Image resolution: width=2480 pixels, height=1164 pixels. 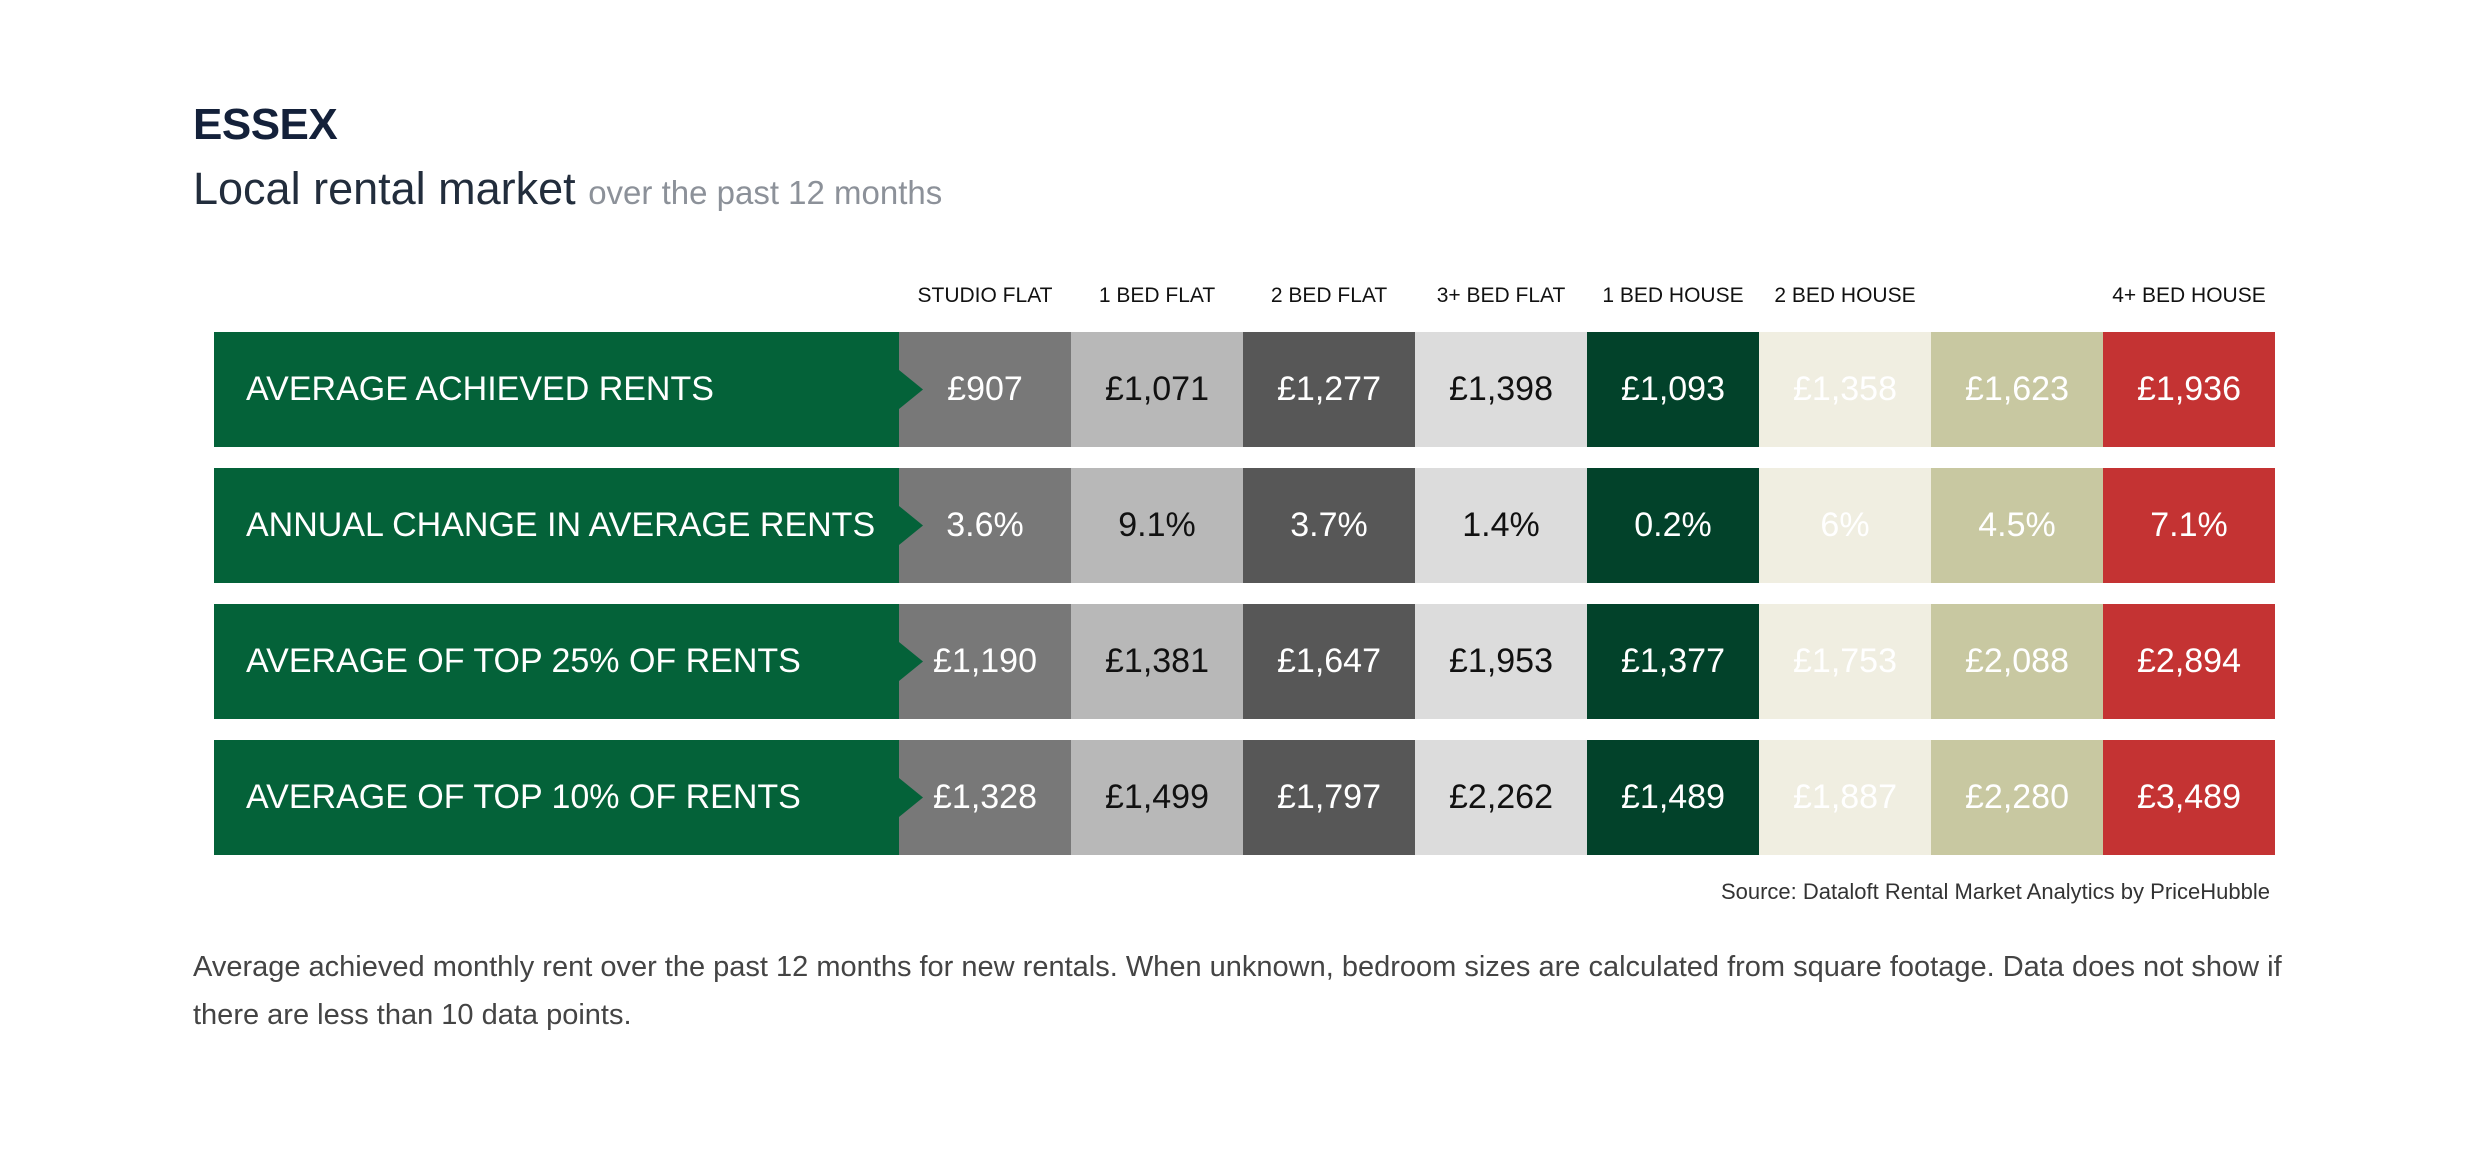 I want to click on region-heading: ESSEX, so click(x=265, y=125).